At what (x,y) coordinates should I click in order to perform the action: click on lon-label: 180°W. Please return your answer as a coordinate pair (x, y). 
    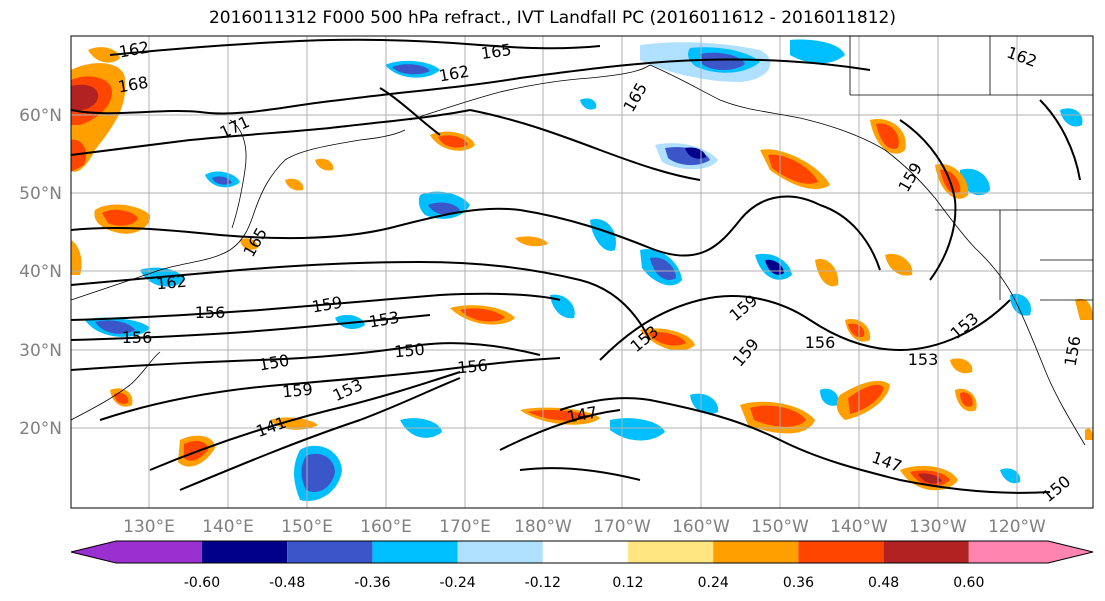
    Looking at the image, I should click on (543, 527).